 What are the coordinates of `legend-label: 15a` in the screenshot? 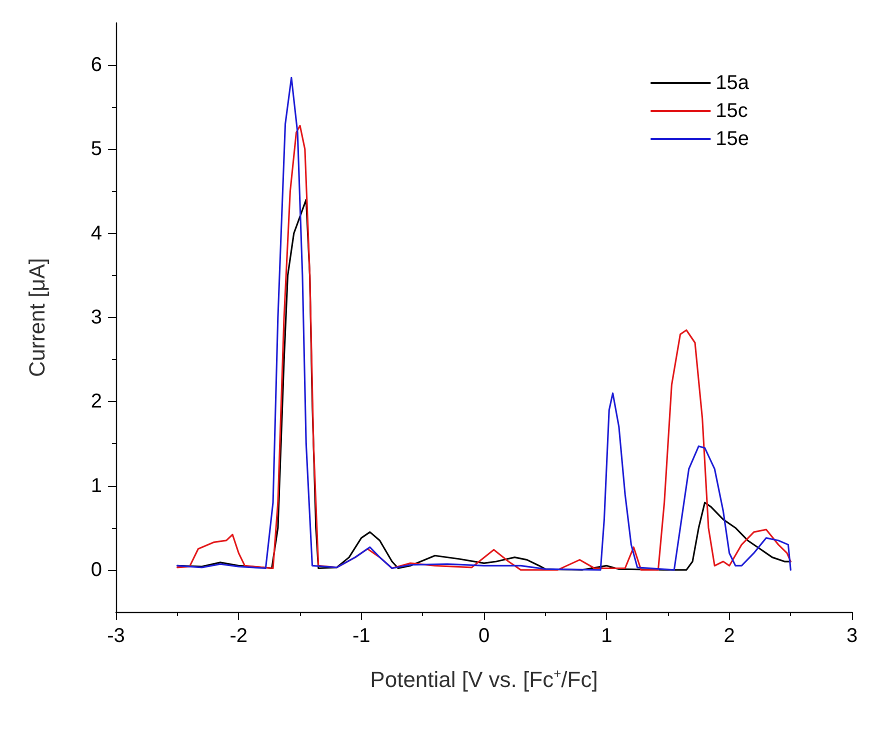 It's located at (733, 83).